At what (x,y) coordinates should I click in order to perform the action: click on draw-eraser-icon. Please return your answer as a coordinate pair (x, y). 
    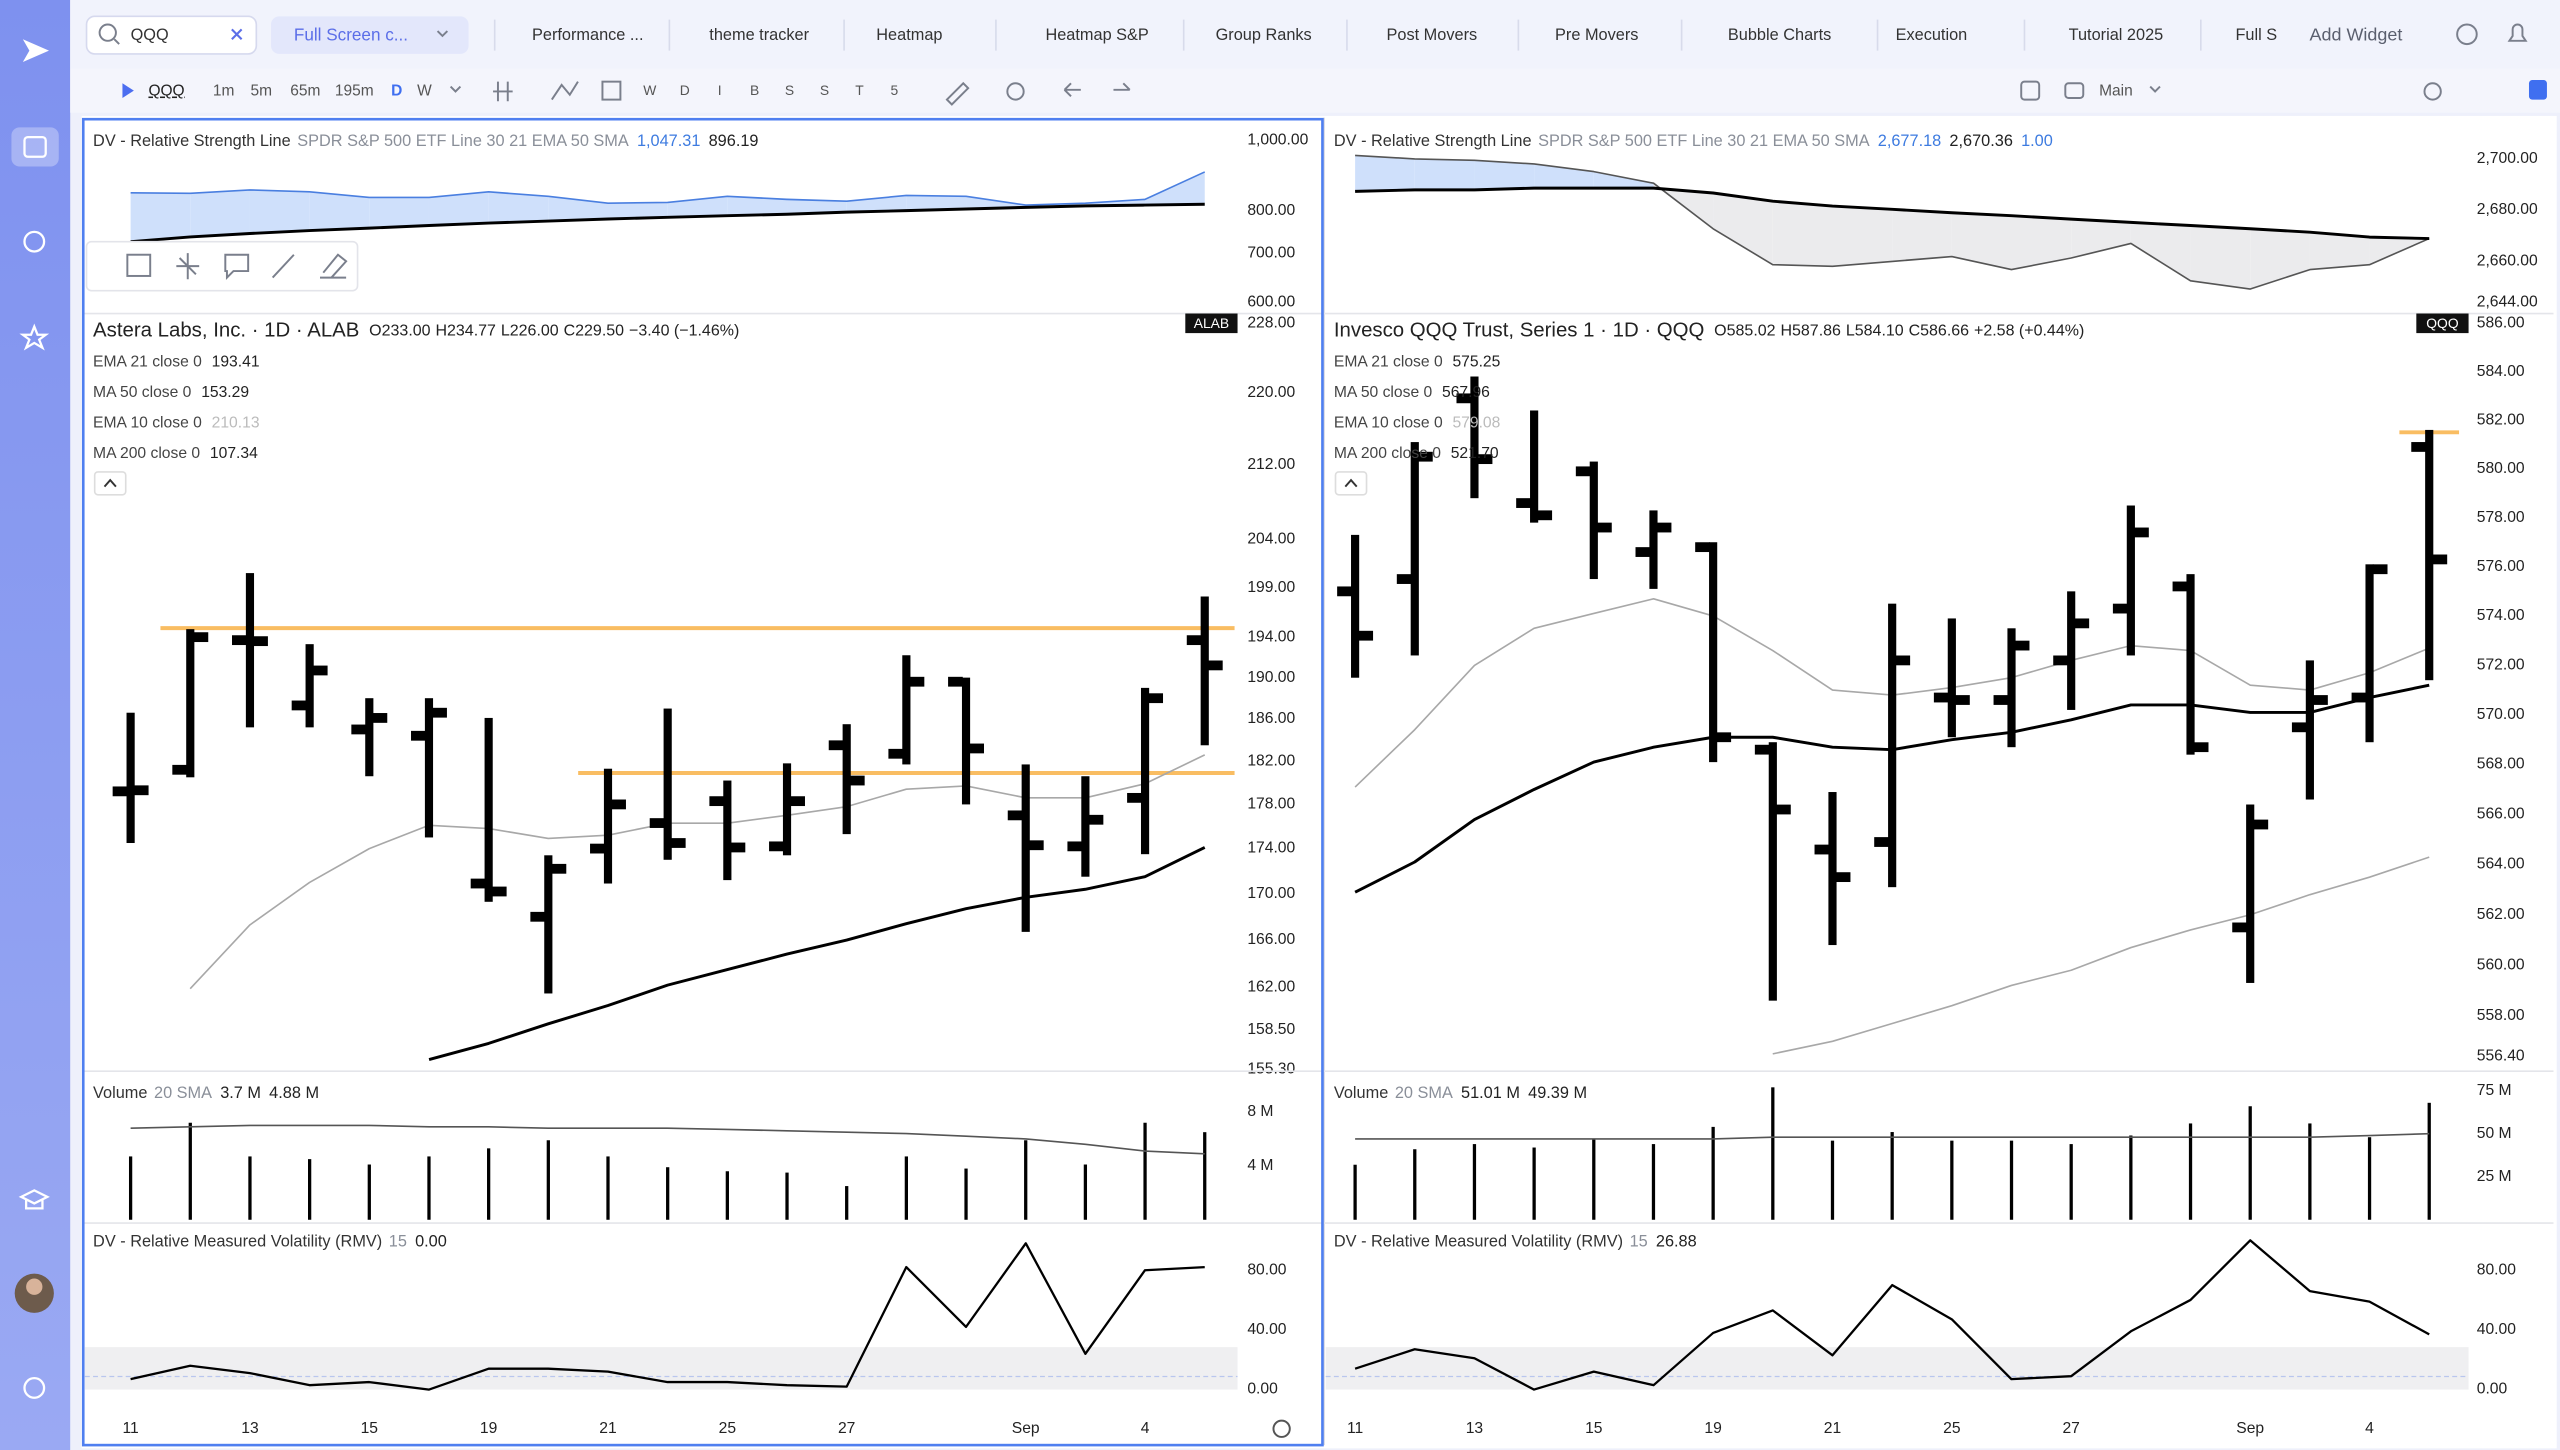
    Looking at the image, I should click on (334, 266).